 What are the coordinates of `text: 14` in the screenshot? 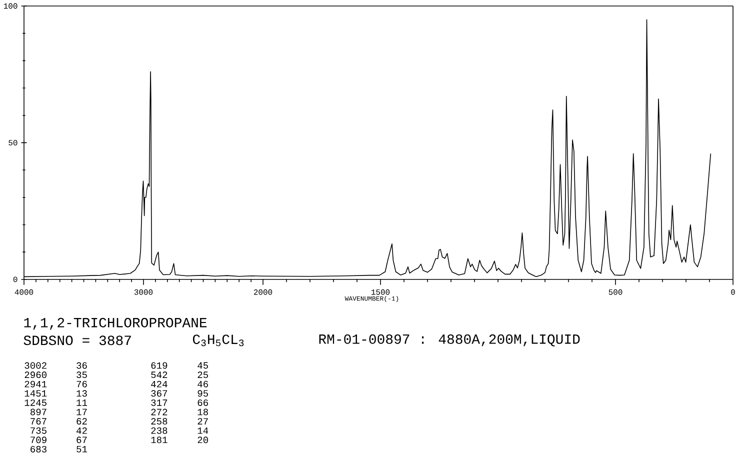 It's located at (203, 430).